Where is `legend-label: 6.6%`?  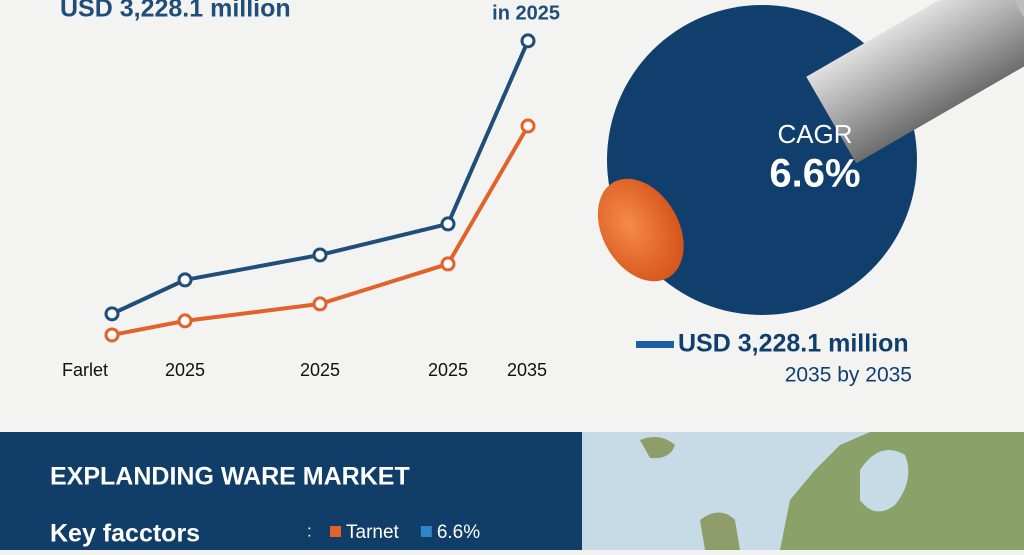 legend-label: 6.6% is located at coordinates (458, 532).